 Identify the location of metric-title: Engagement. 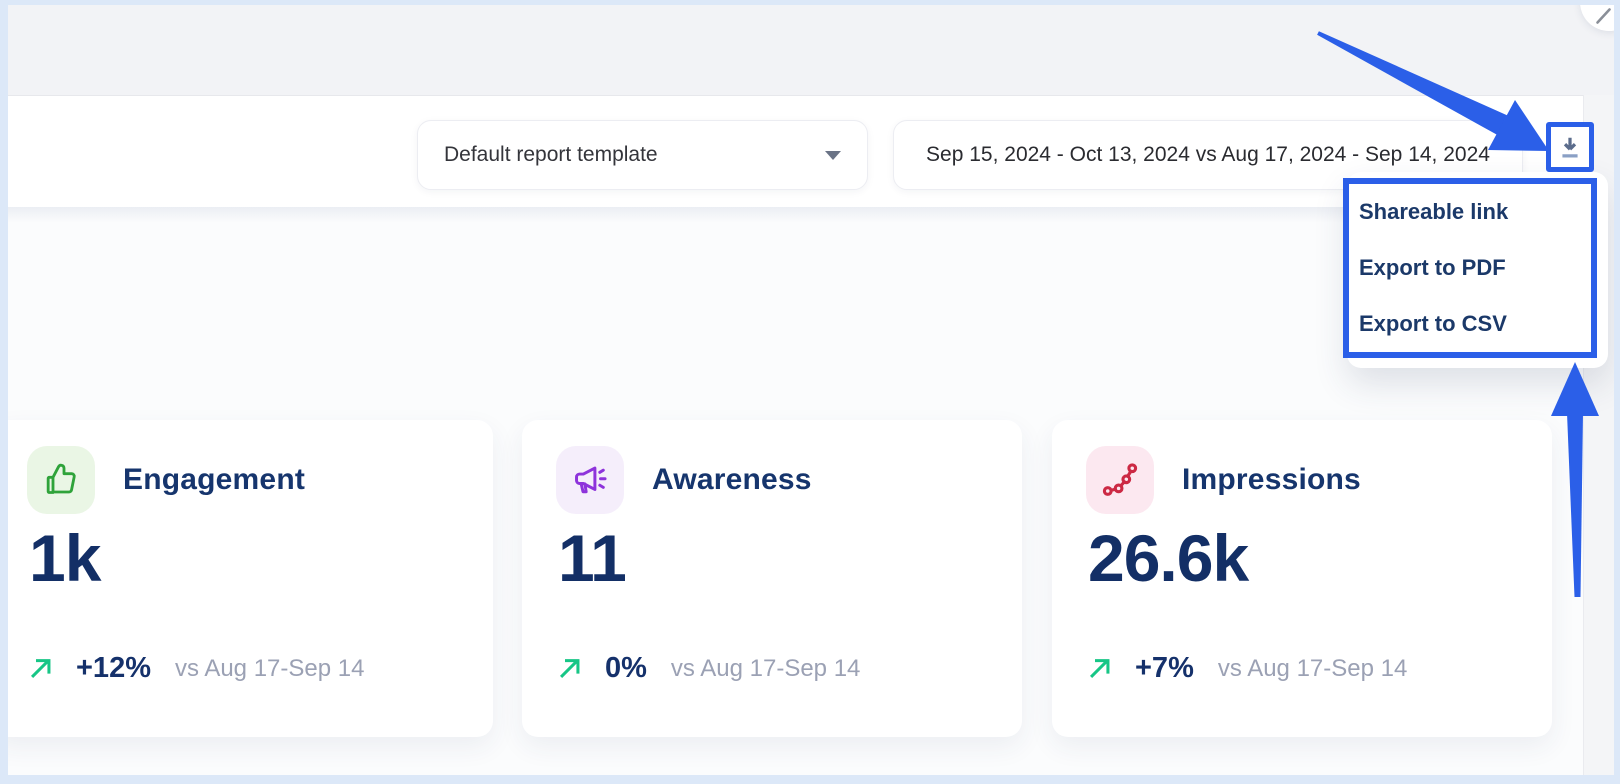
(214, 479).